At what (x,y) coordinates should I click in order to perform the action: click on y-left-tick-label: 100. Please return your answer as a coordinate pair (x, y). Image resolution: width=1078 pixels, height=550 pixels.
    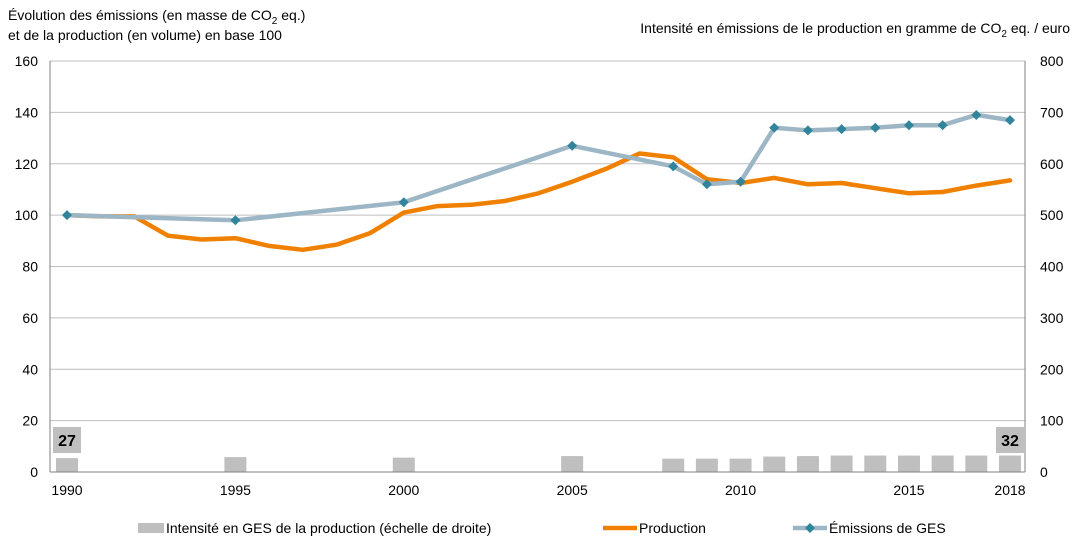
    Looking at the image, I should click on (27, 215).